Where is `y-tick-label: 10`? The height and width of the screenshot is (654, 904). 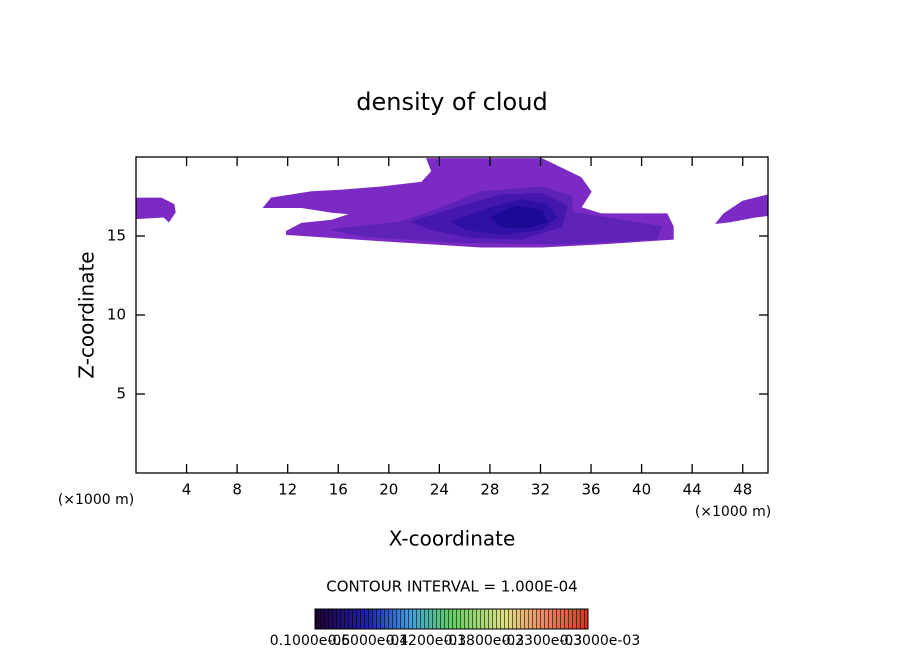 y-tick-label: 10 is located at coordinates (116, 315).